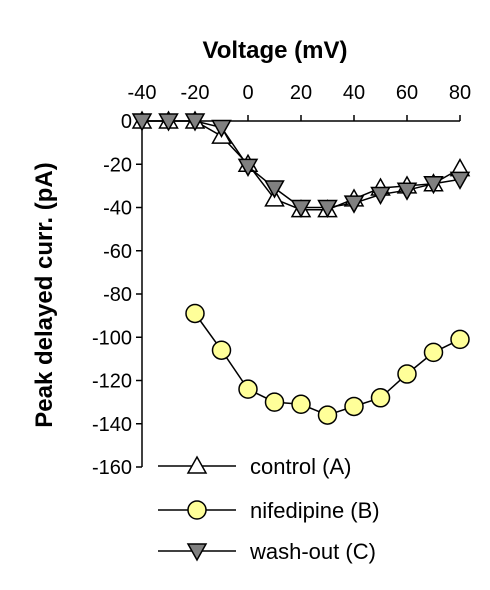 The width and height of the screenshot is (490, 590). I want to click on x-tick-label: 0, so click(247, 93).